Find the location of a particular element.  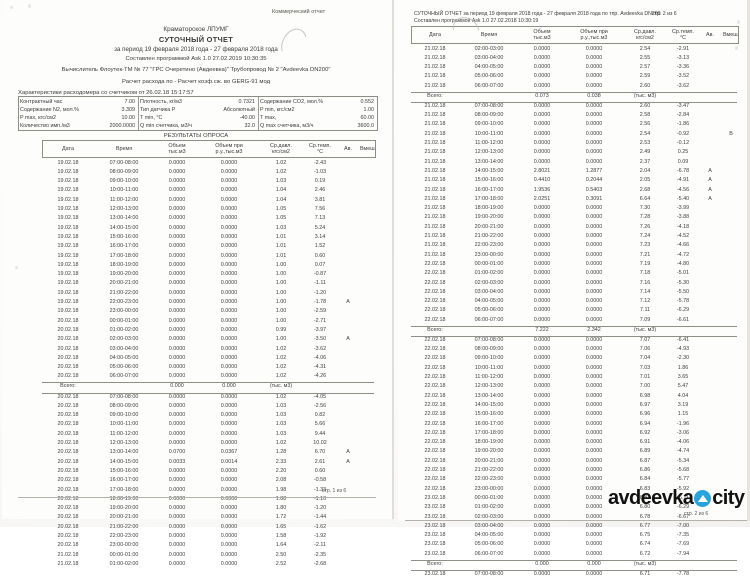

table-cell: 21:00-22:00 is located at coordinates (489, 236).